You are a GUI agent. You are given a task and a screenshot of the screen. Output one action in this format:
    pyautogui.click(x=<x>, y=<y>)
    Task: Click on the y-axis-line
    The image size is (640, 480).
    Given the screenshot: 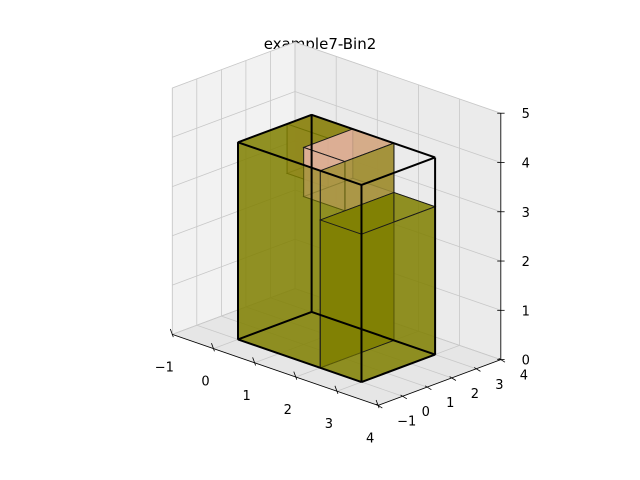 What is the action you would take?
    pyautogui.click(x=439, y=382)
    